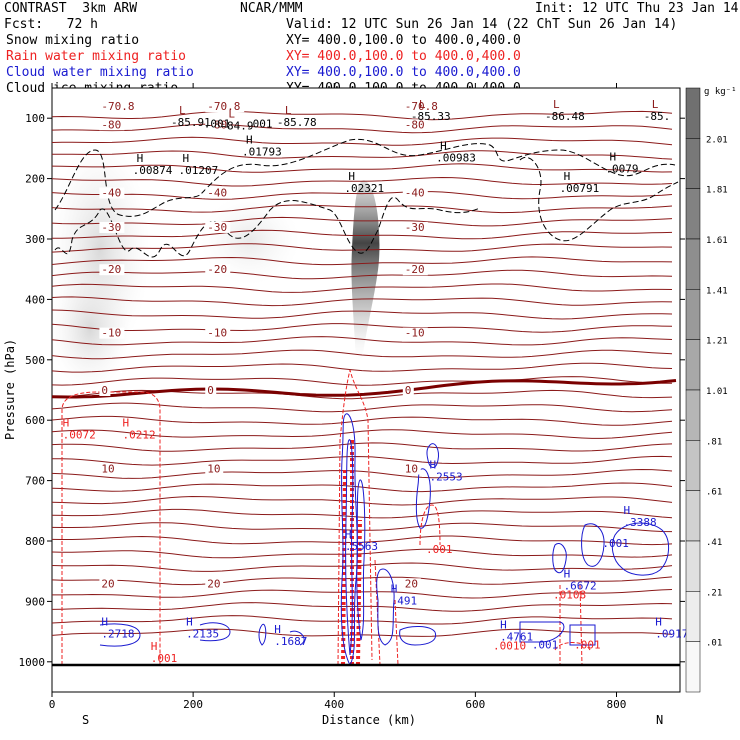 The height and width of the screenshot is (740, 740). I want to click on cloud-water-max-value: .001, so click(545, 645).